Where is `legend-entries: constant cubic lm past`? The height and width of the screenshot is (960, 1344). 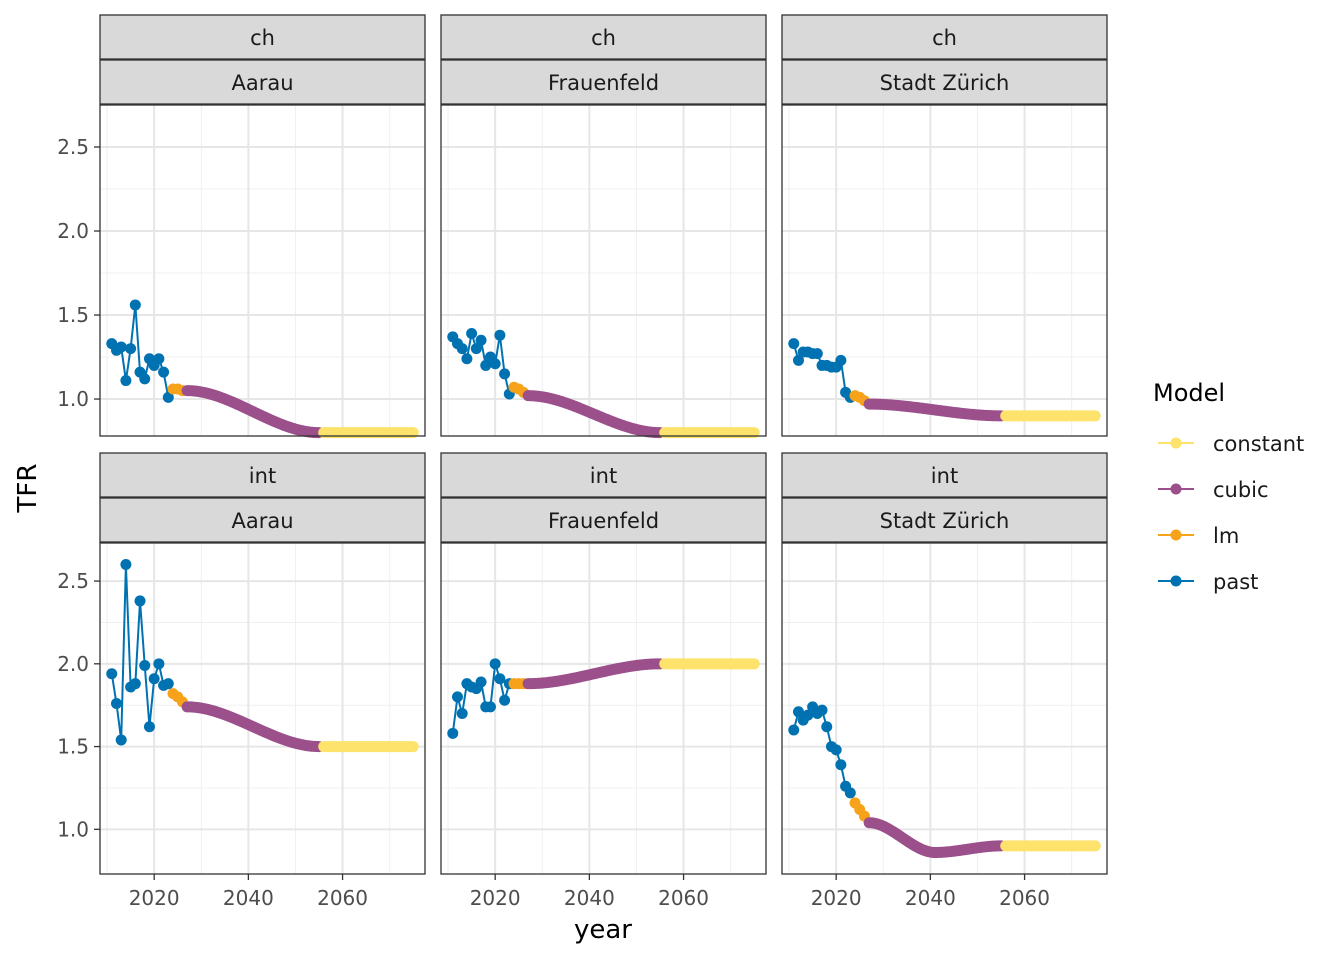 legend-entries: constant cubic lm past is located at coordinates (1231, 513).